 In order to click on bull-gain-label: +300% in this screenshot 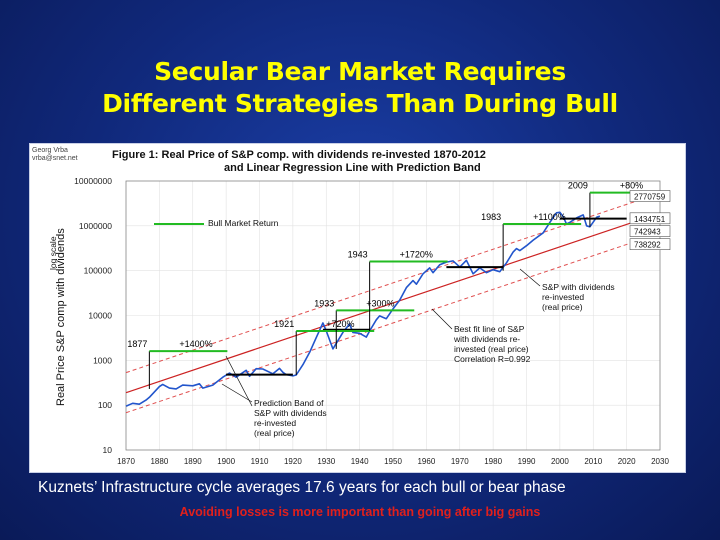, I will do `click(380, 303)`.